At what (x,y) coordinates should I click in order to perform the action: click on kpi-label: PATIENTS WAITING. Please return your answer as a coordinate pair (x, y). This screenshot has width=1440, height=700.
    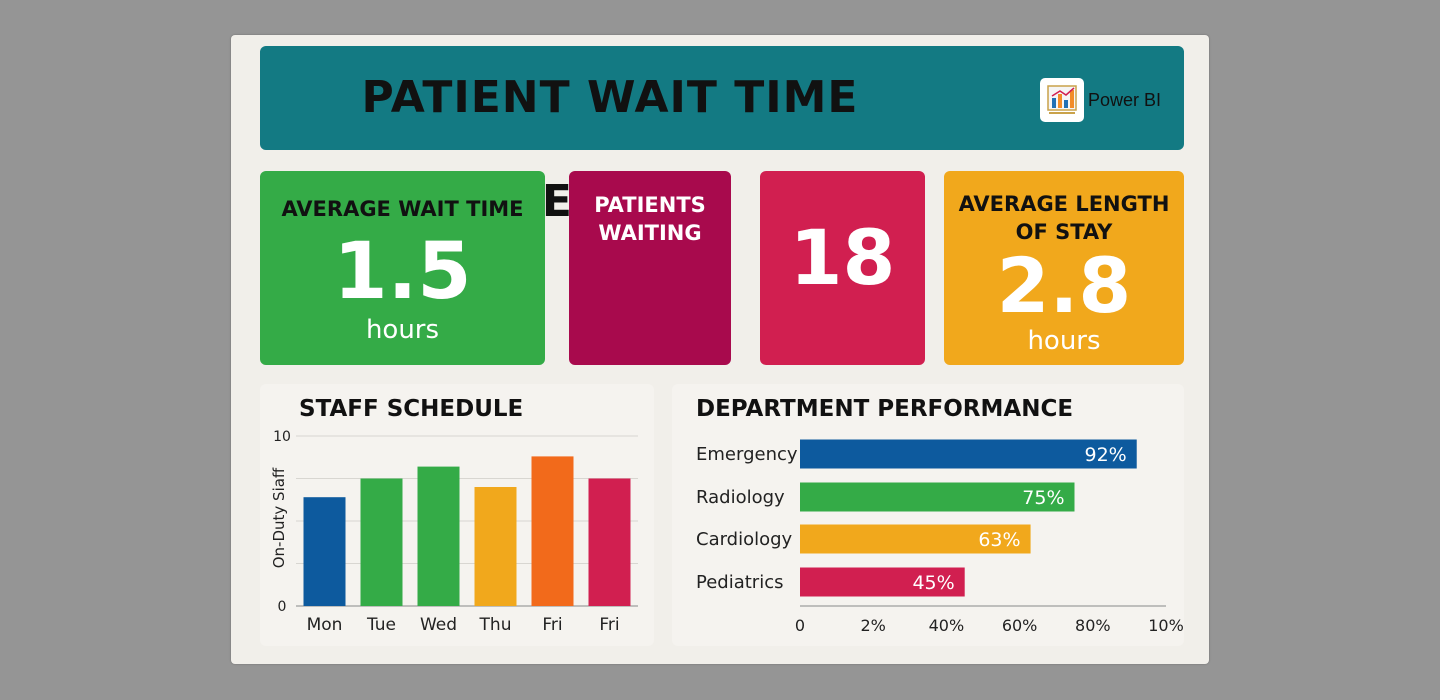
    Looking at the image, I should click on (650, 219).